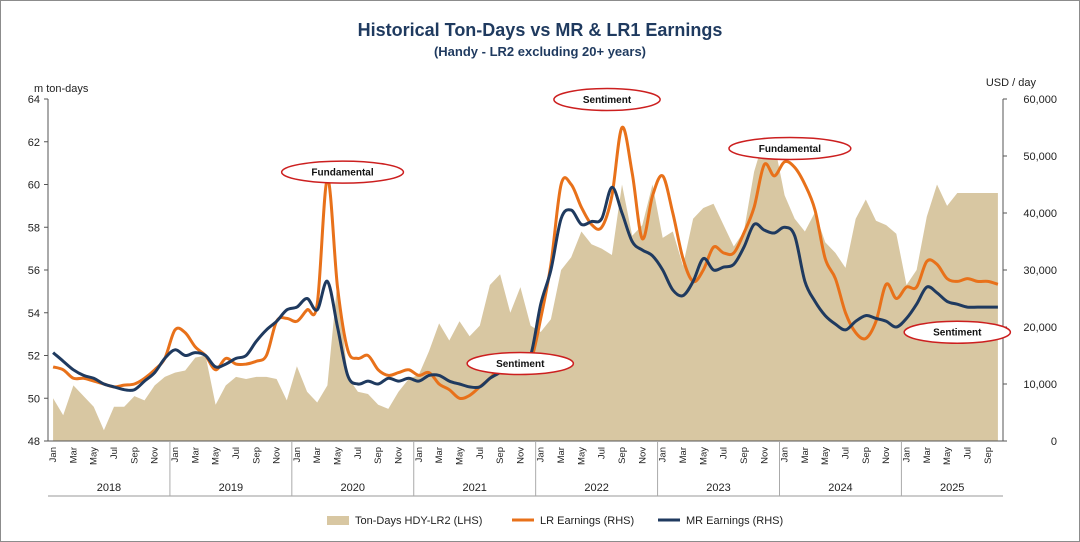  What do you see at coordinates (952, 488) in the screenshot?
I see `year-label: 2025` at bounding box center [952, 488].